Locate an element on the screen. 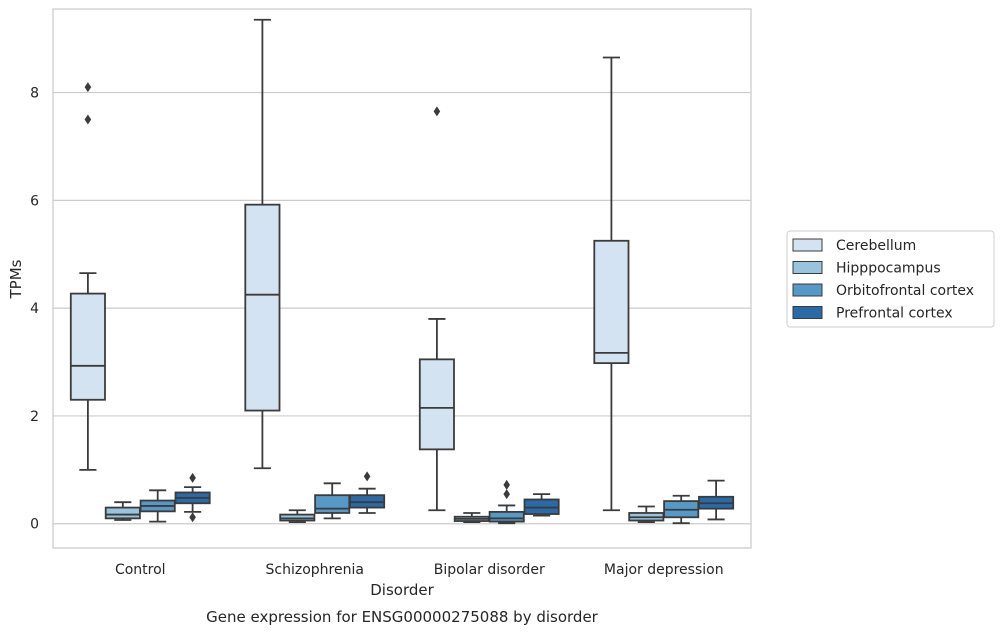 This screenshot has height=634, width=1003. x-axis-title: Disorder is located at coordinates (402, 590).